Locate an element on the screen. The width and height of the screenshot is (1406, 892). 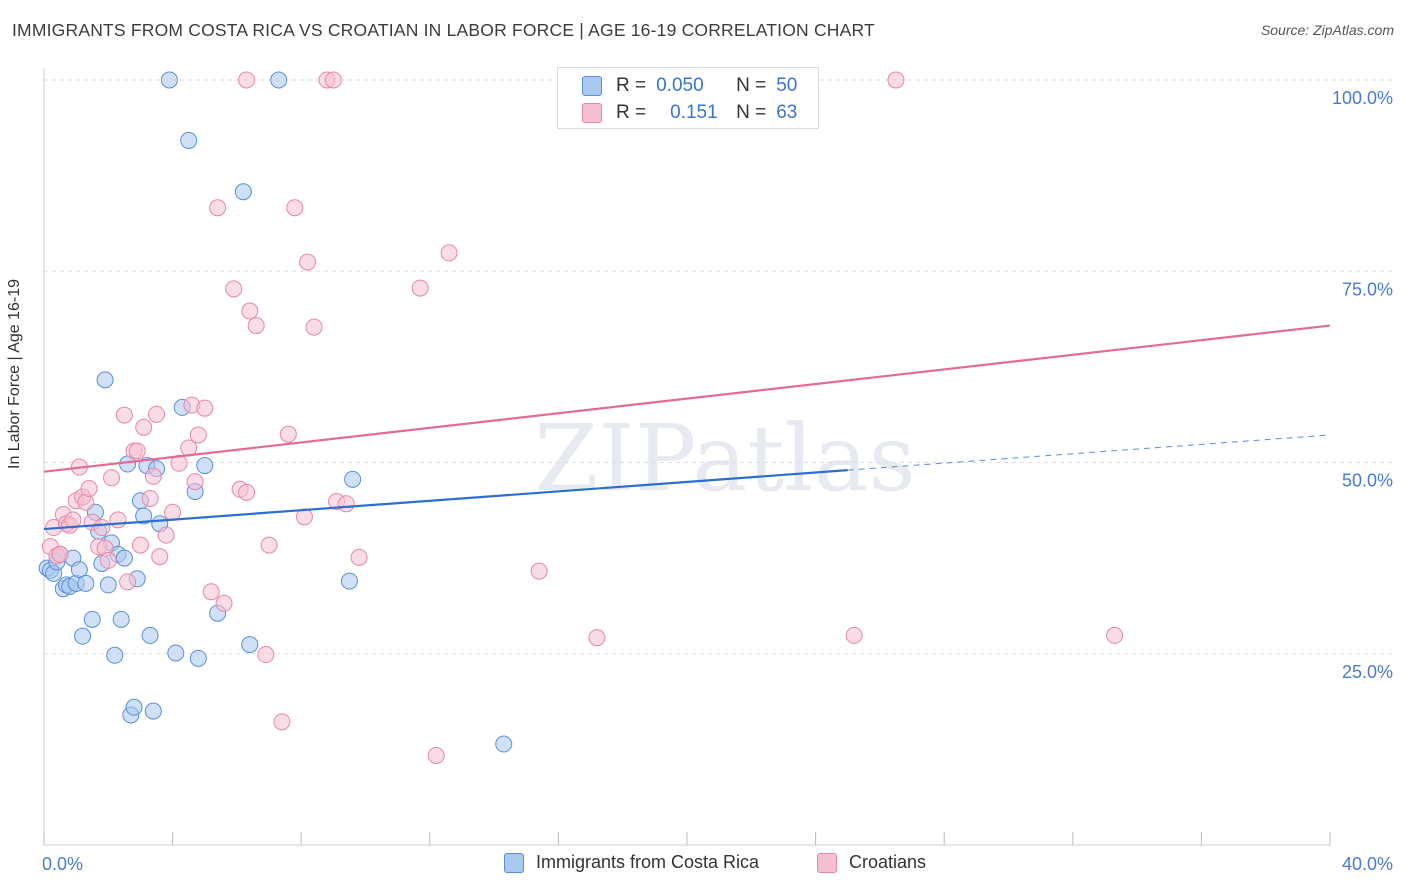
y-axis-label: In Labor Force | Age 16-19 is located at coordinates (14, 373).